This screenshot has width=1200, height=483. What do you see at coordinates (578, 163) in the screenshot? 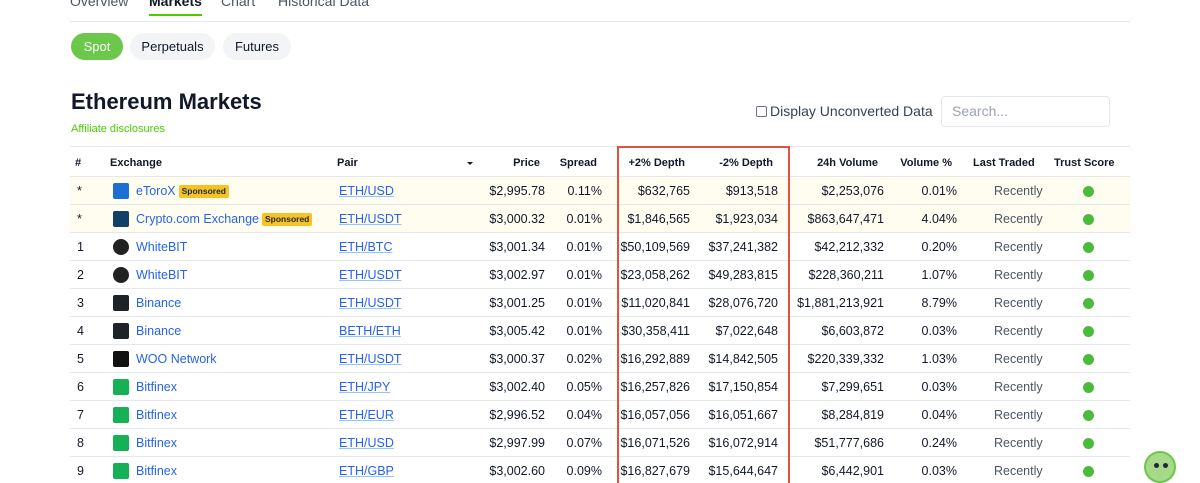
I see `header-spread: Spread` at bounding box center [578, 163].